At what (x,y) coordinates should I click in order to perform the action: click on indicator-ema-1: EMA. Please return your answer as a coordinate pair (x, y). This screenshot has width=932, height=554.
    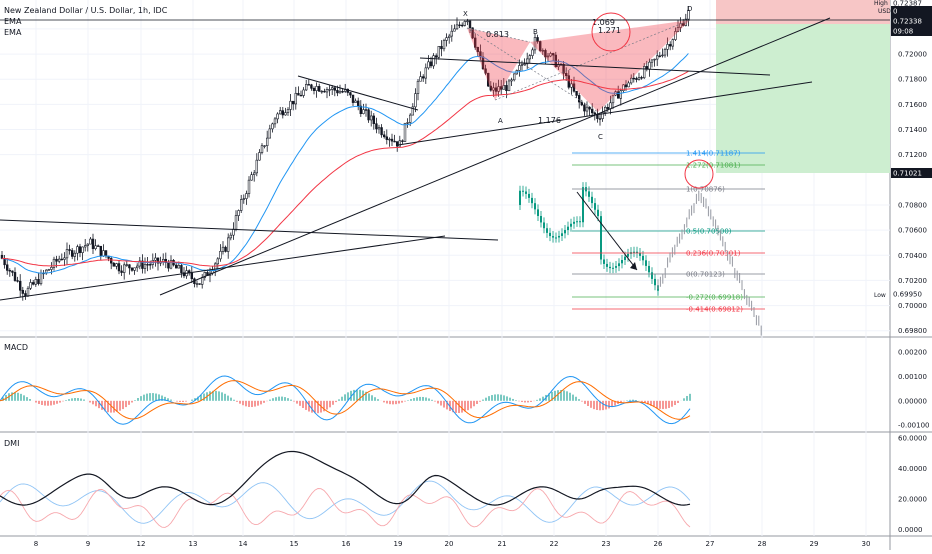
    Looking at the image, I should click on (13, 21).